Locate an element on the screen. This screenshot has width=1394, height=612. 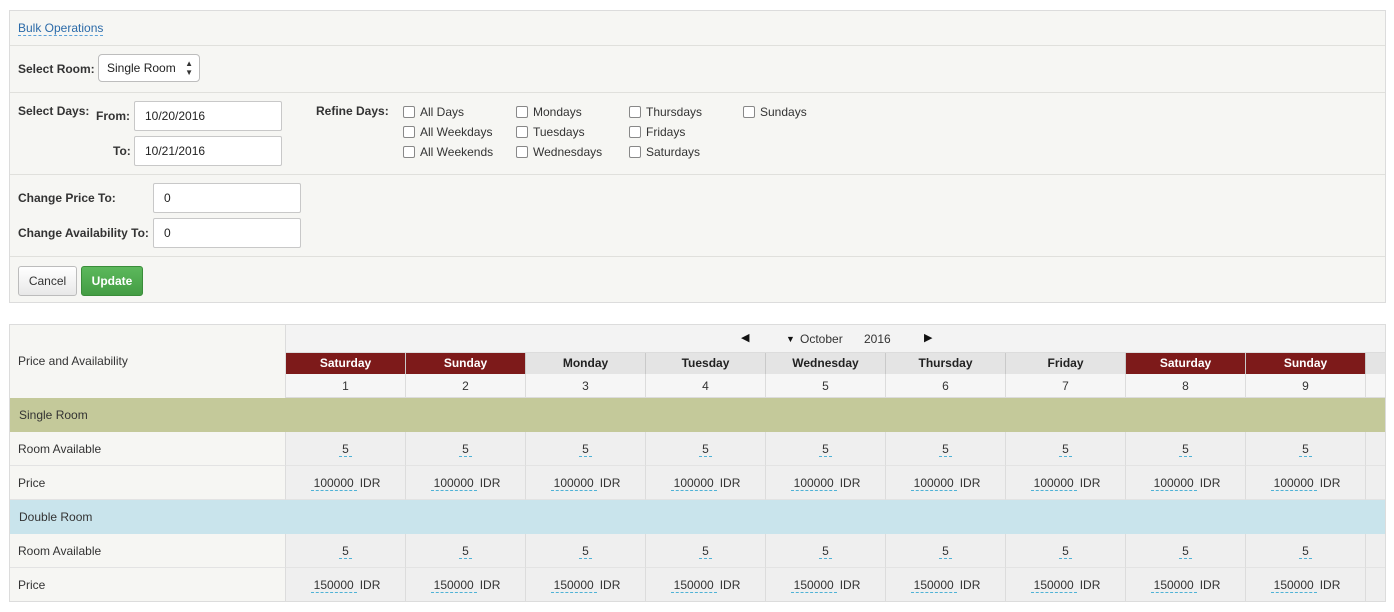
change-price-input: 0 is located at coordinates (227, 198).